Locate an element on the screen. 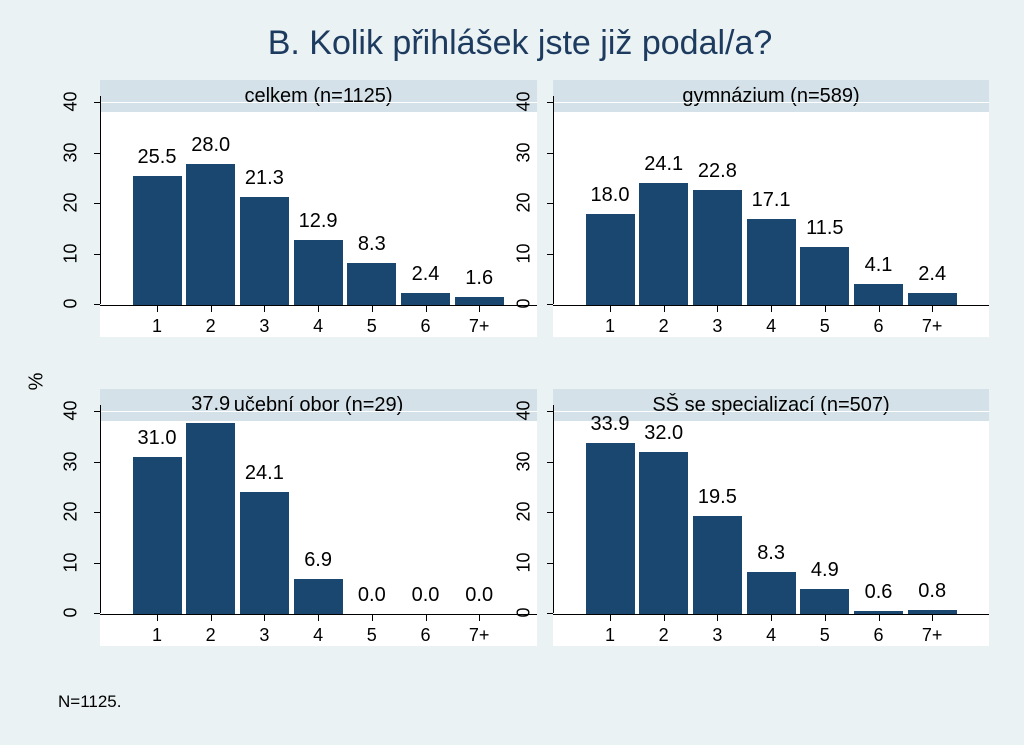 Image resolution: width=1024 pixels, height=745 pixels. bar-value-label: 2.4 is located at coordinates (425, 273).